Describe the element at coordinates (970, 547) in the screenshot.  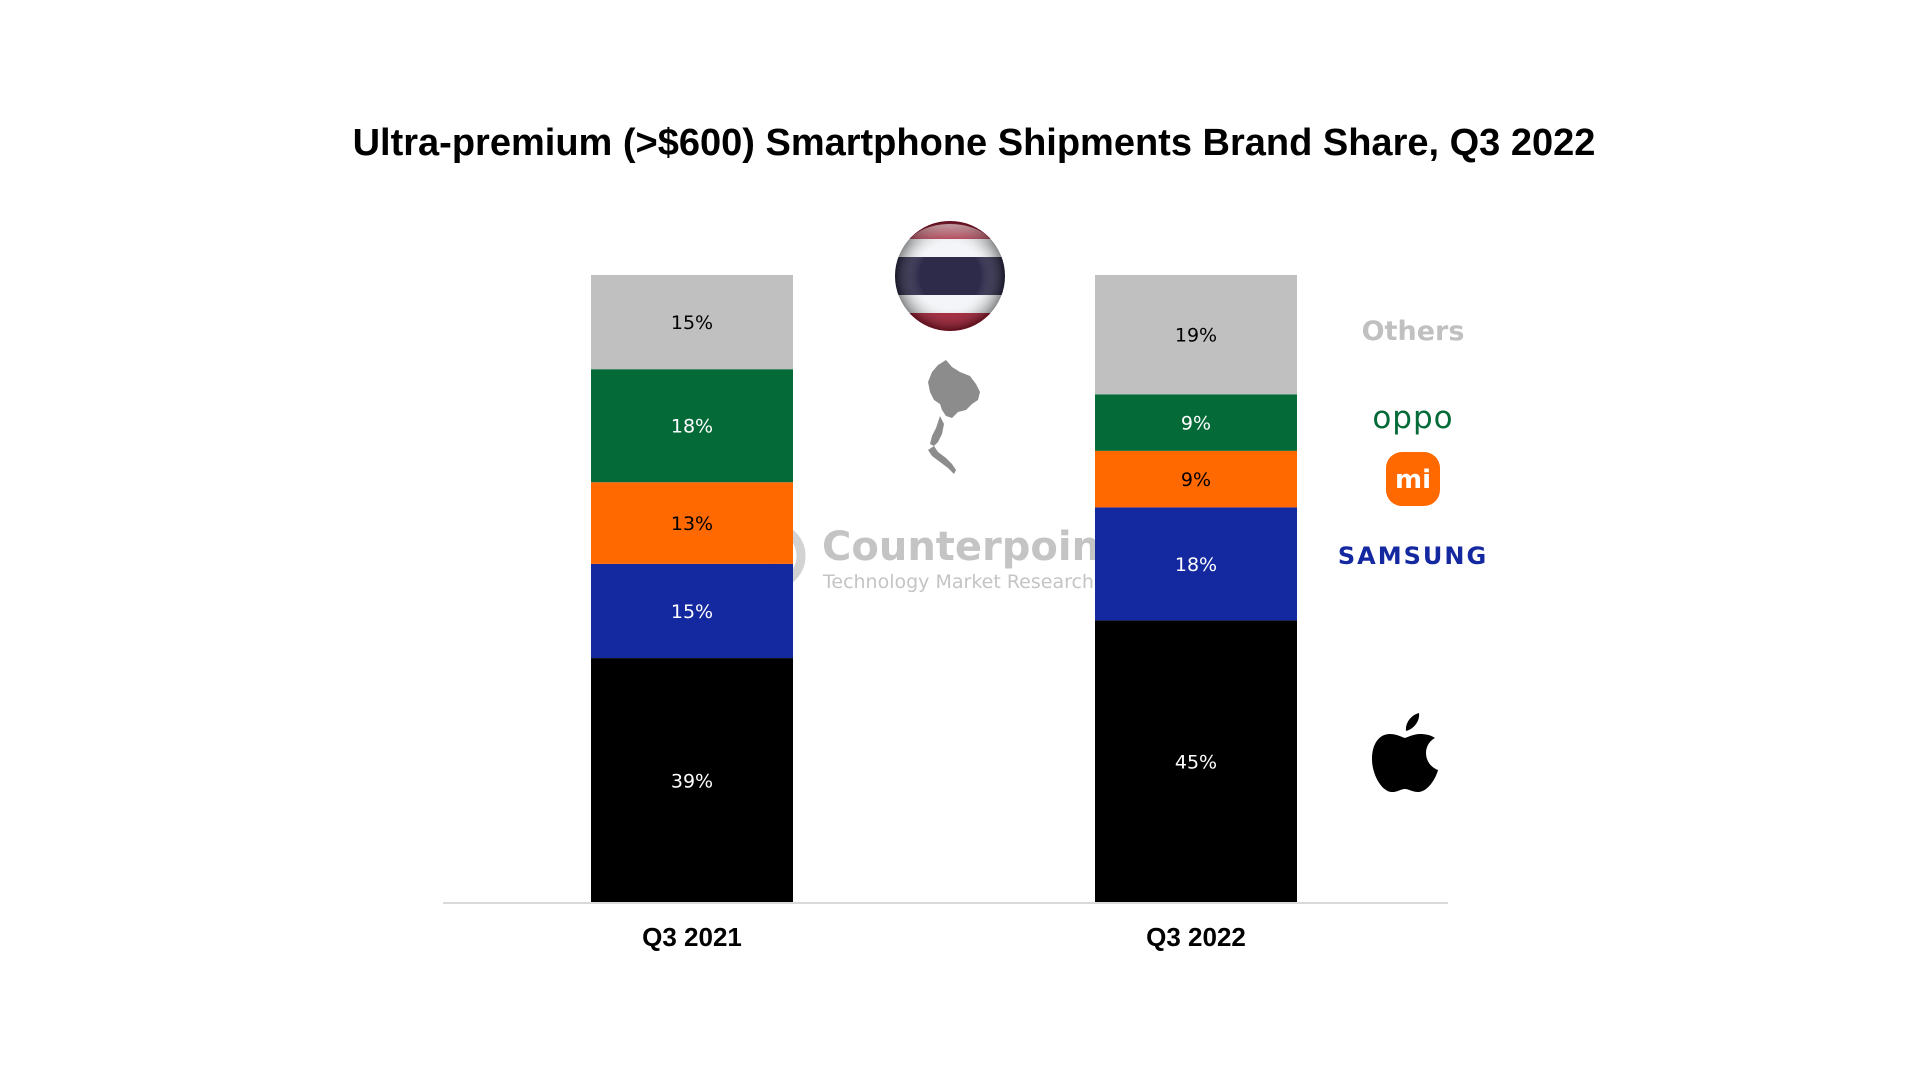
I see `watermark-brand: Counterpoint` at that location.